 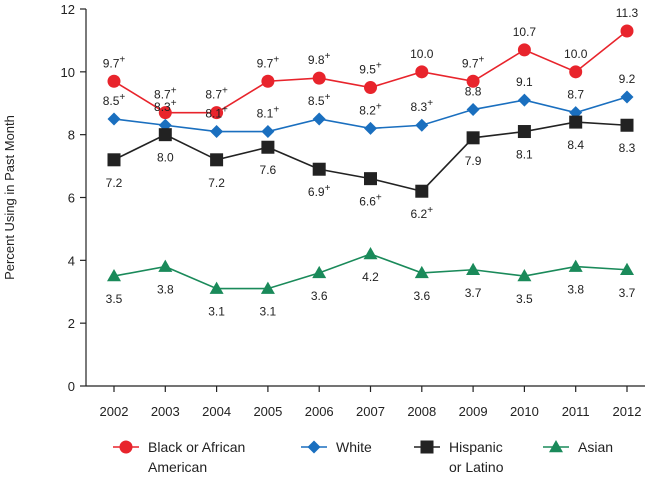 I want to click on data-label-white: 9.2, so click(x=627, y=79).